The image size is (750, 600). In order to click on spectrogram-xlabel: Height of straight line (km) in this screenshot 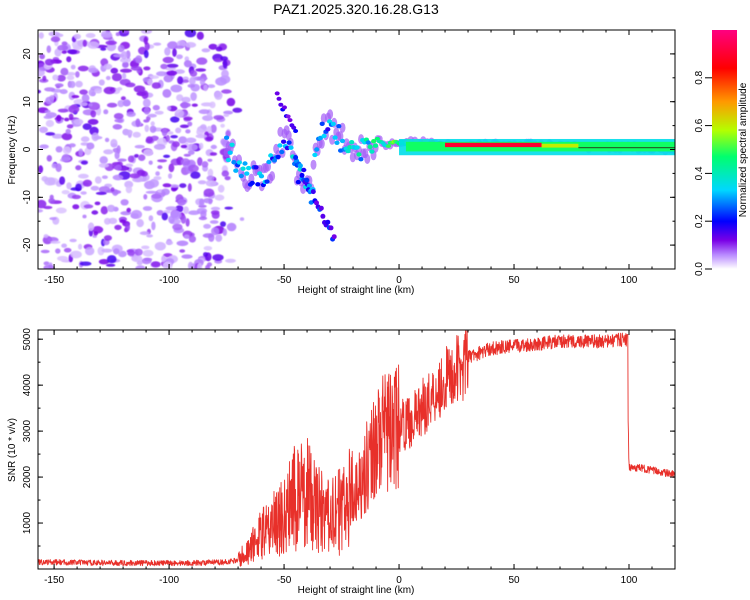, I will do `click(356, 290)`.